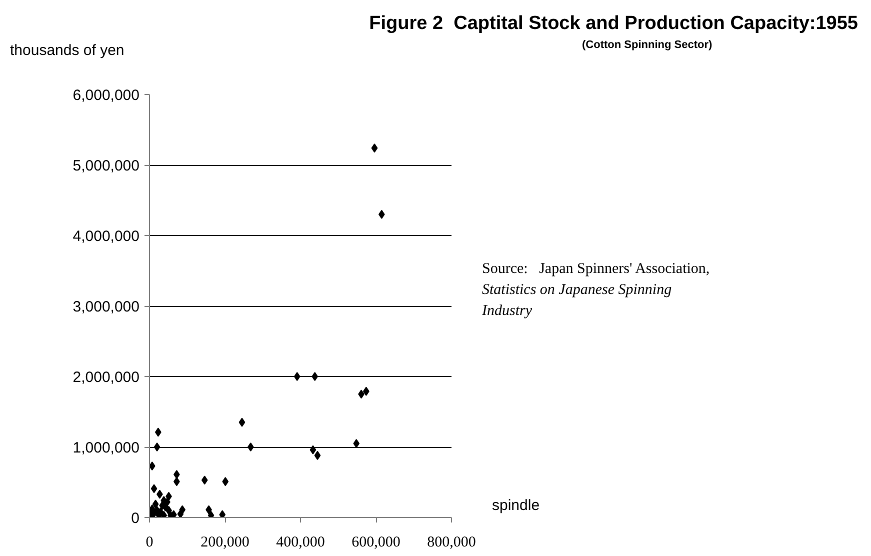 This screenshot has width=871, height=556. What do you see at coordinates (376, 542) in the screenshot?
I see `x-tick-label: 600,000` at bounding box center [376, 542].